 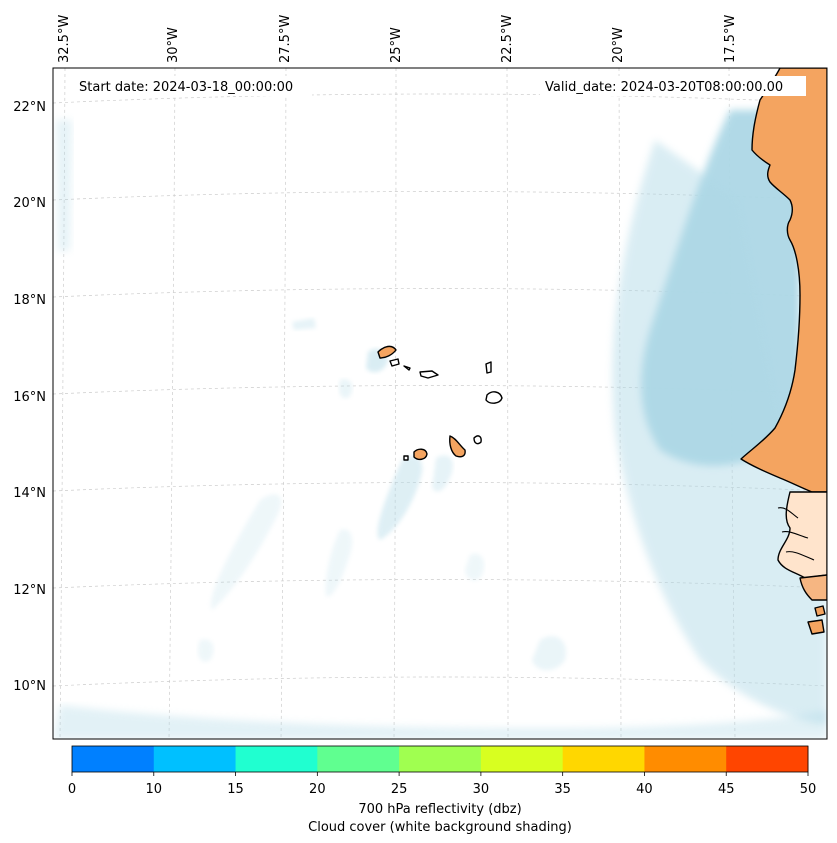 I want to click on colorbar-tick-label: 45, so click(x=726, y=789).